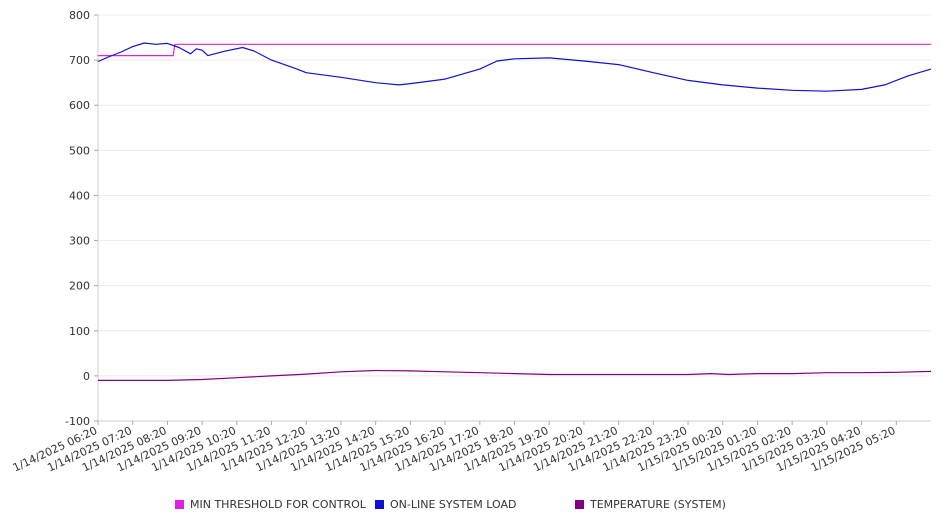 The height and width of the screenshot is (526, 946). What do you see at coordinates (658, 504) in the screenshot?
I see `legend-label-temperature: TEMPERATURE (SYSTEM)` at bounding box center [658, 504].